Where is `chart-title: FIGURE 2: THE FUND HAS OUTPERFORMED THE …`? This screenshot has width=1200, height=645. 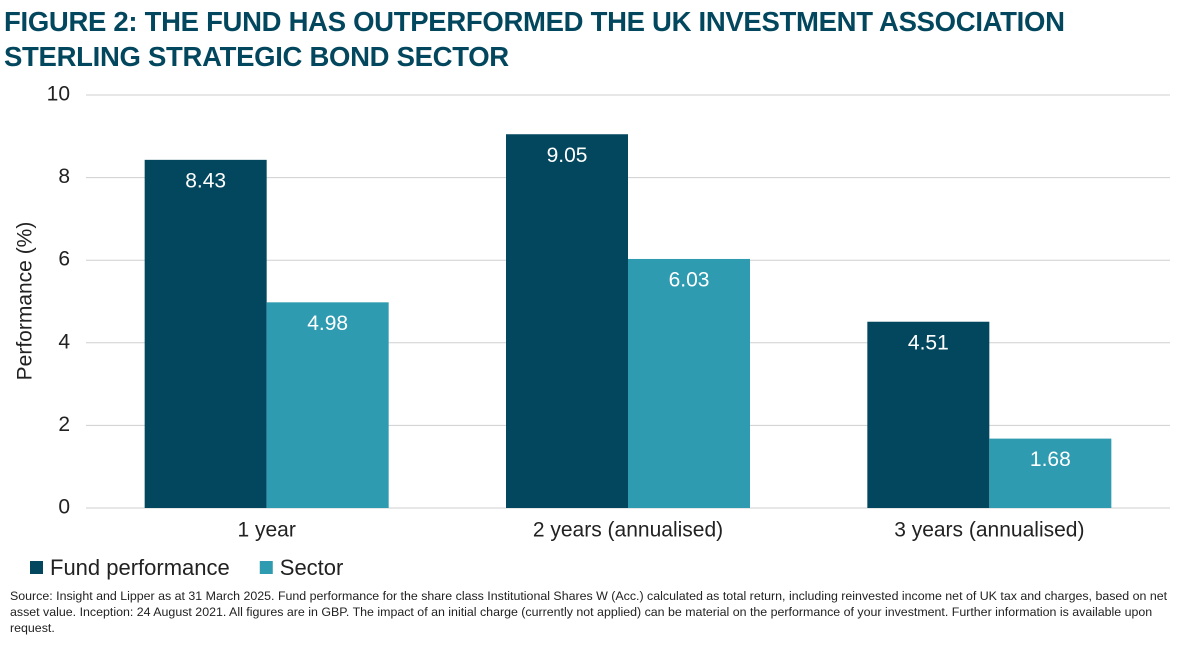
chart-title: FIGURE 2: THE FUND HAS OUTPERFORMED THE … is located at coordinates (534, 39).